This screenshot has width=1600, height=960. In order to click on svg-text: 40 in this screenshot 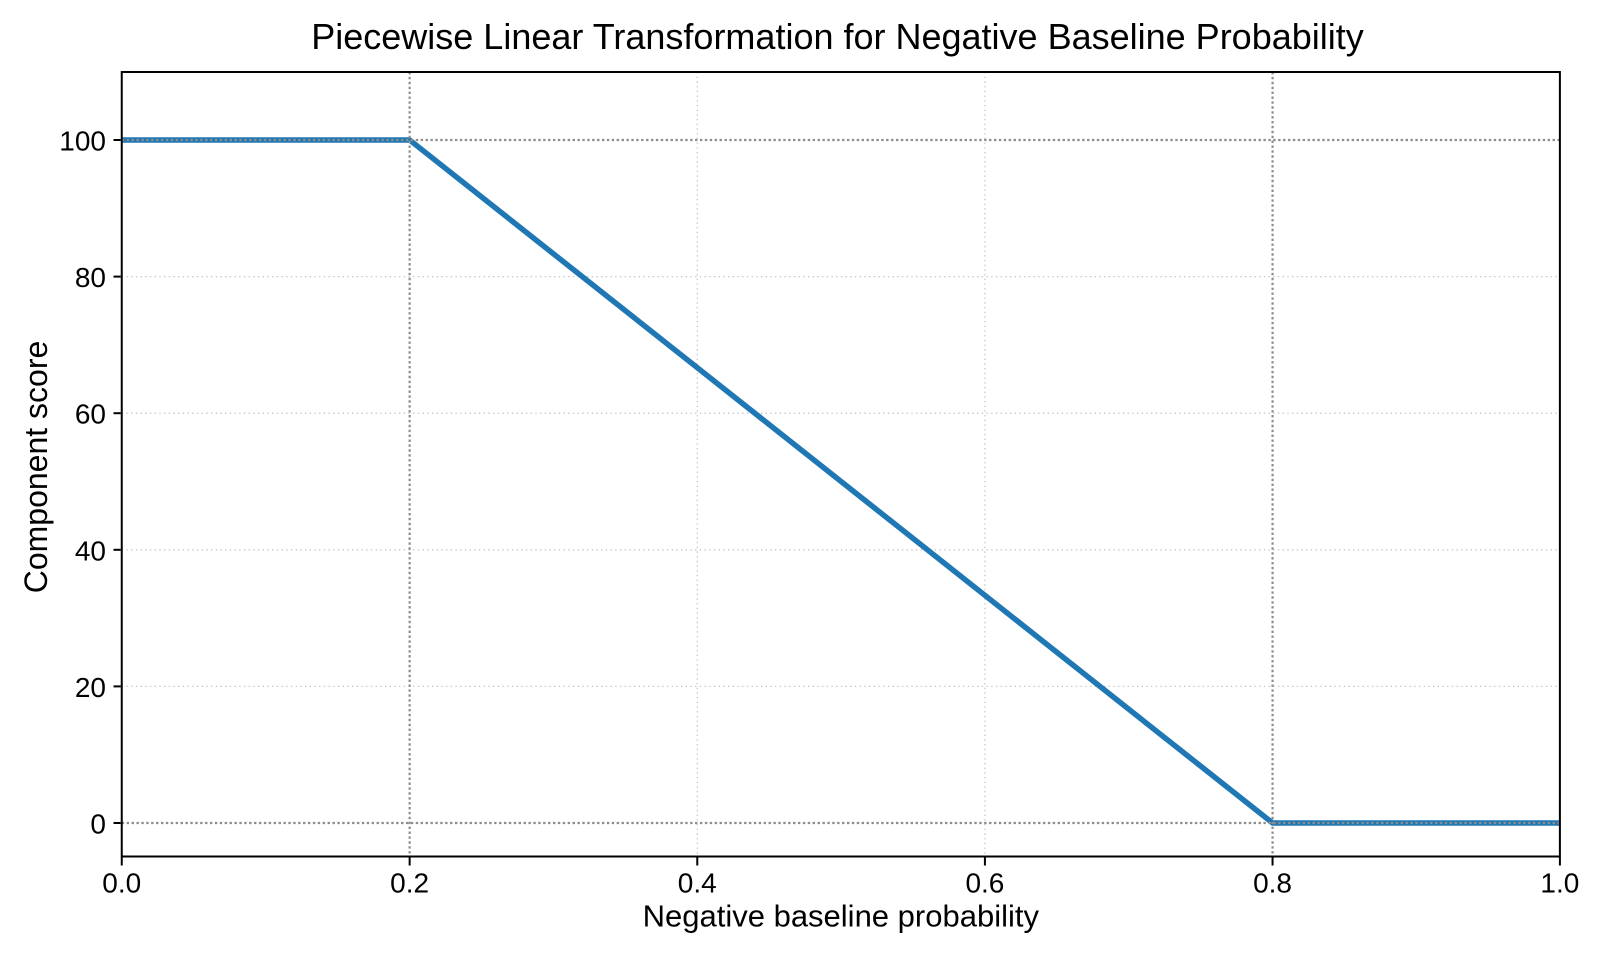, I will do `click(90, 550)`.